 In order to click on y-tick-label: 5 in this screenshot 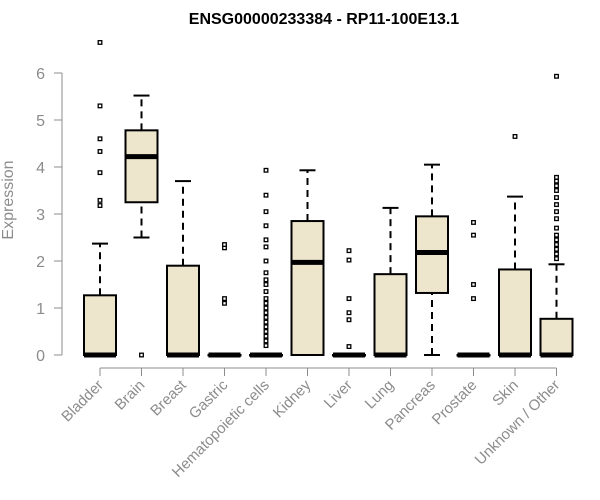, I will do `click(40, 121)`.